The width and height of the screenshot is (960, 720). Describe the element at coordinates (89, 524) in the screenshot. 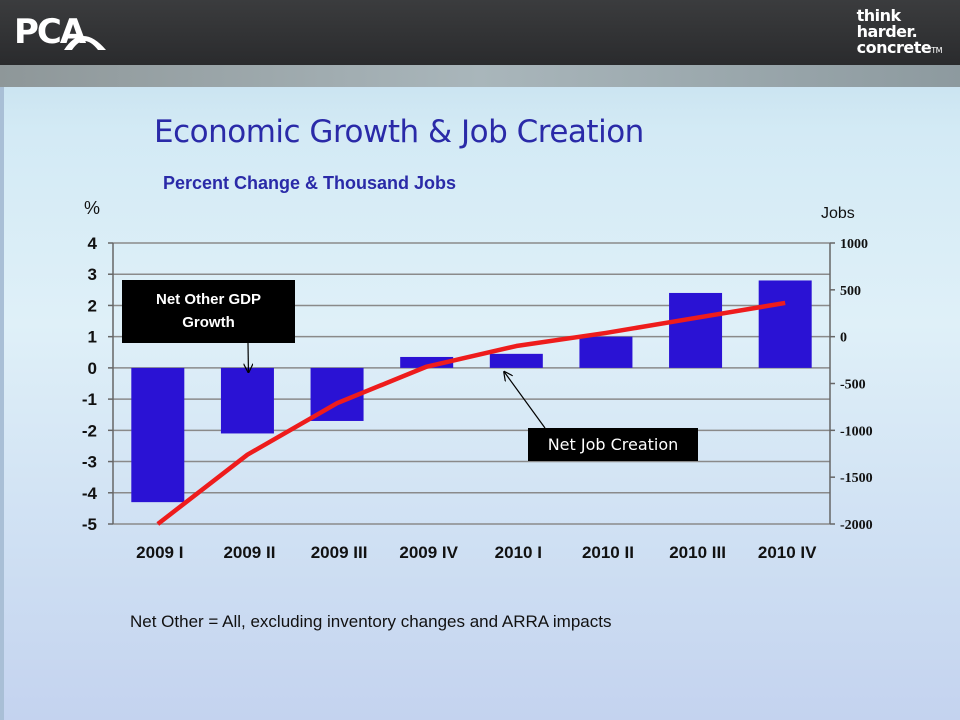

I see `y-tick-label-left: -5` at that location.